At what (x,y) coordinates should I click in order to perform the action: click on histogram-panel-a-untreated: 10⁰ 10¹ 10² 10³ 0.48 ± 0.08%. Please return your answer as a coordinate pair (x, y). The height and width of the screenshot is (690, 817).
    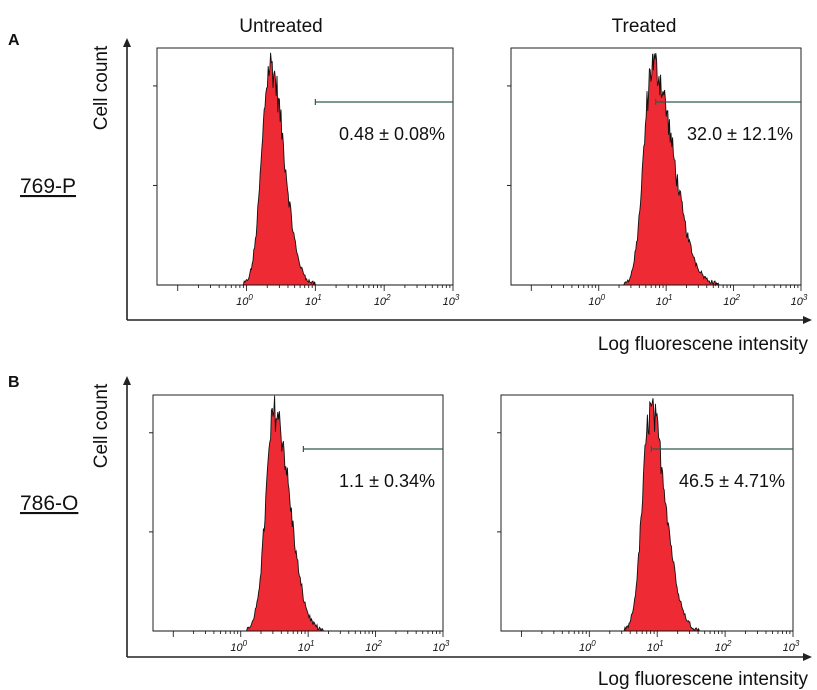
    Looking at the image, I should click on (306, 177).